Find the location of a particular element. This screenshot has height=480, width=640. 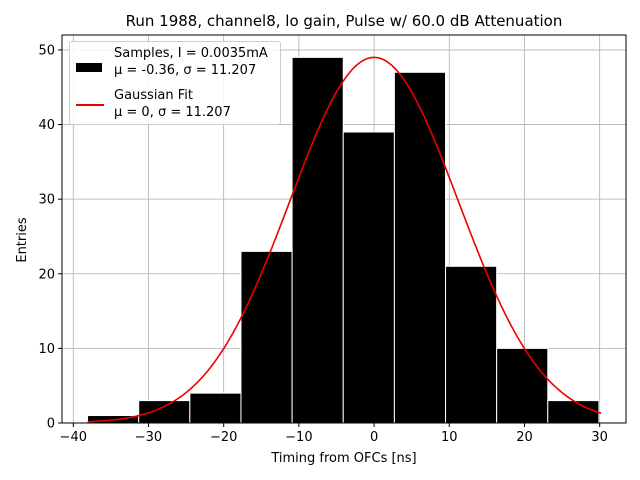

legend-samples-line2: μ = -0.36, σ = 11.207 is located at coordinates (185, 70).